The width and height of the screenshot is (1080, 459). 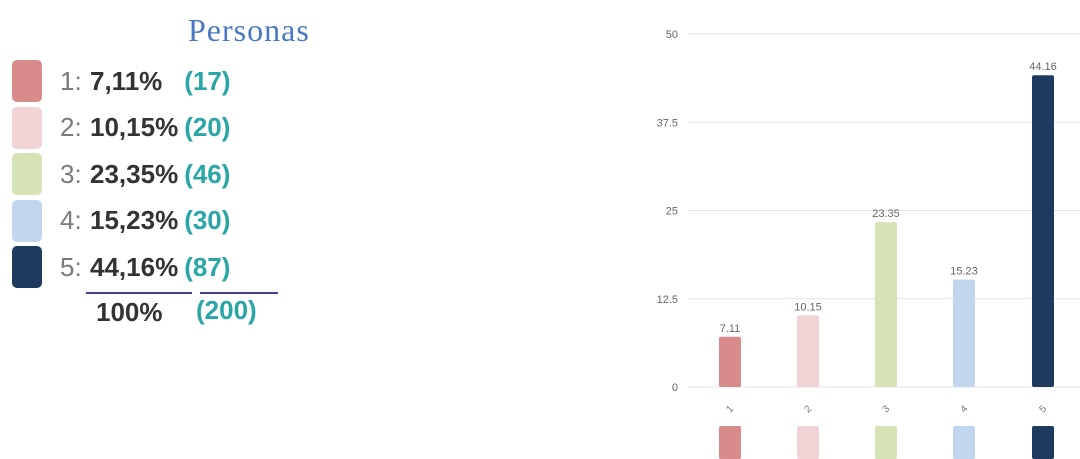 What do you see at coordinates (730, 329) in the screenshot?
I see `data-label: 7.11` at bounding box center [730, 329].